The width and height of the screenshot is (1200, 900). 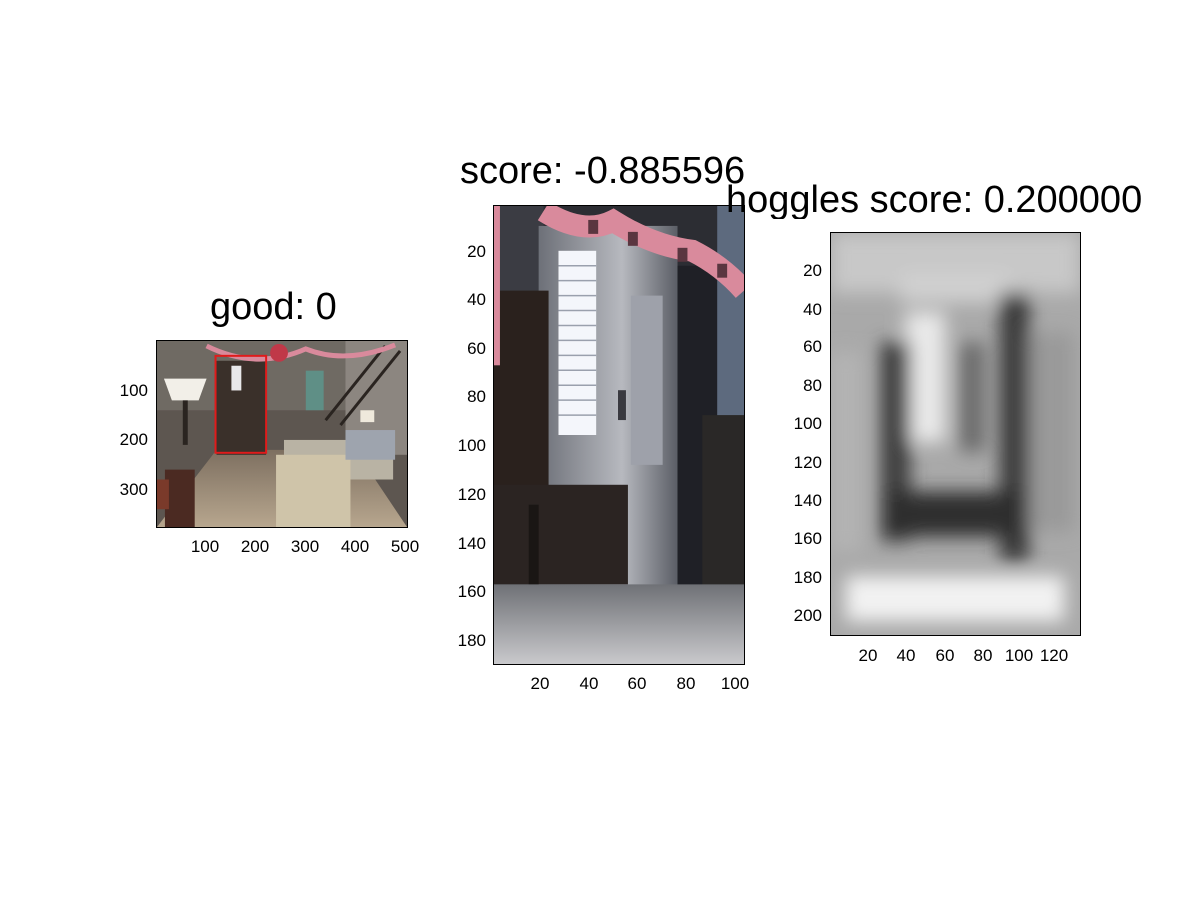 What do you see at coordinates (603, 171) in the screenshot?
I see `panel-crop-title: score: -0.885596` at bounding box center [603, 171].